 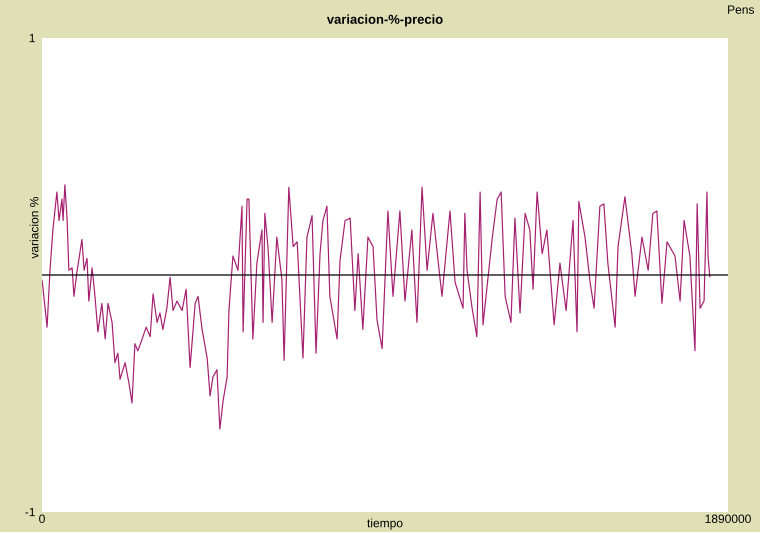 What do you see at coordinates (32, 38) in the screenshot?
I see `y-tick-label: 1` at bounding box center [32, 38].